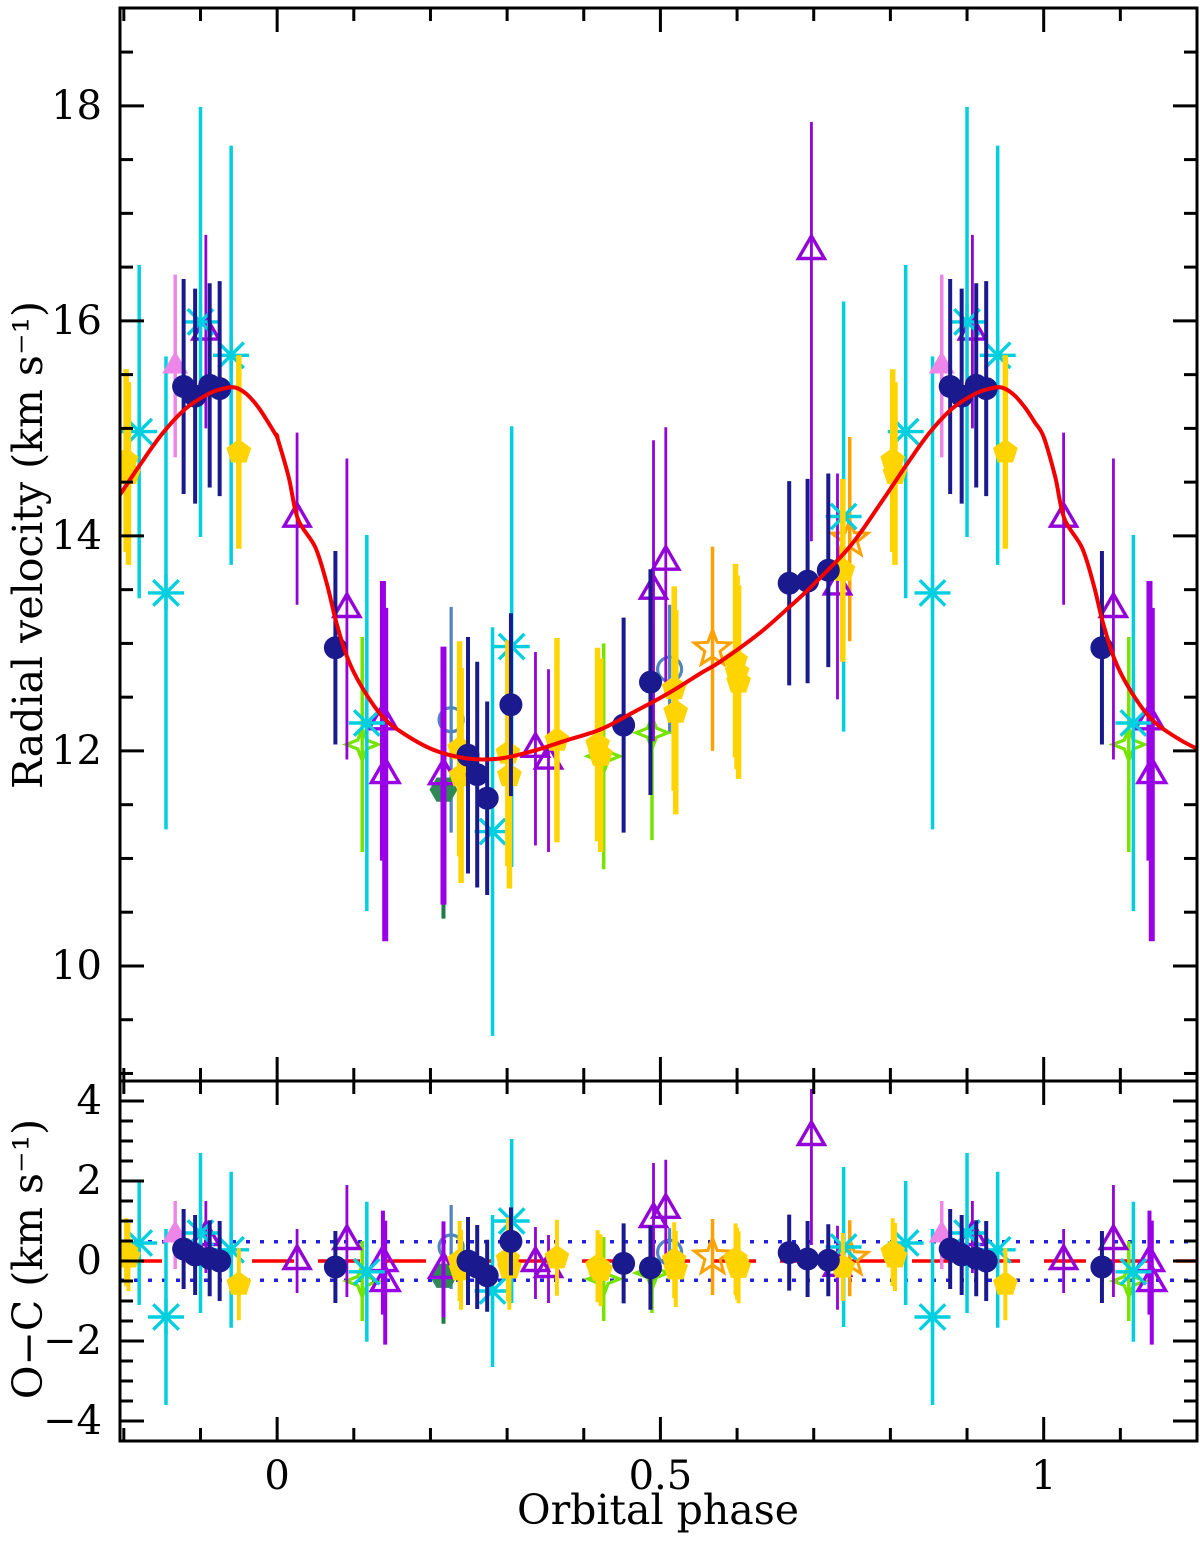  I want to click on x-tick-label: 1, so click(1043, 1476).